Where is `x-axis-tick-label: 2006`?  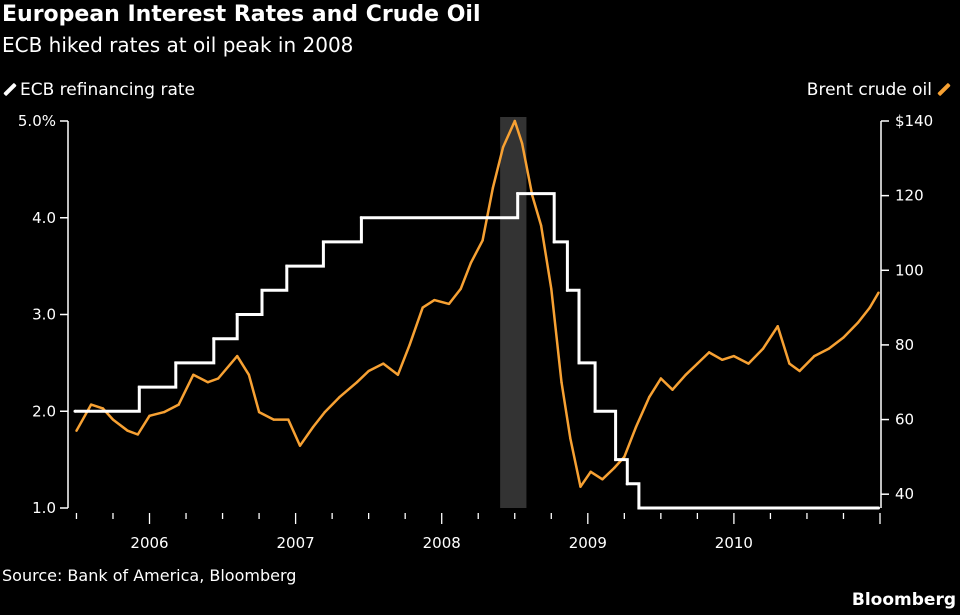 x-axis-tick-label: 2006 is located at coordinates (149, 543).